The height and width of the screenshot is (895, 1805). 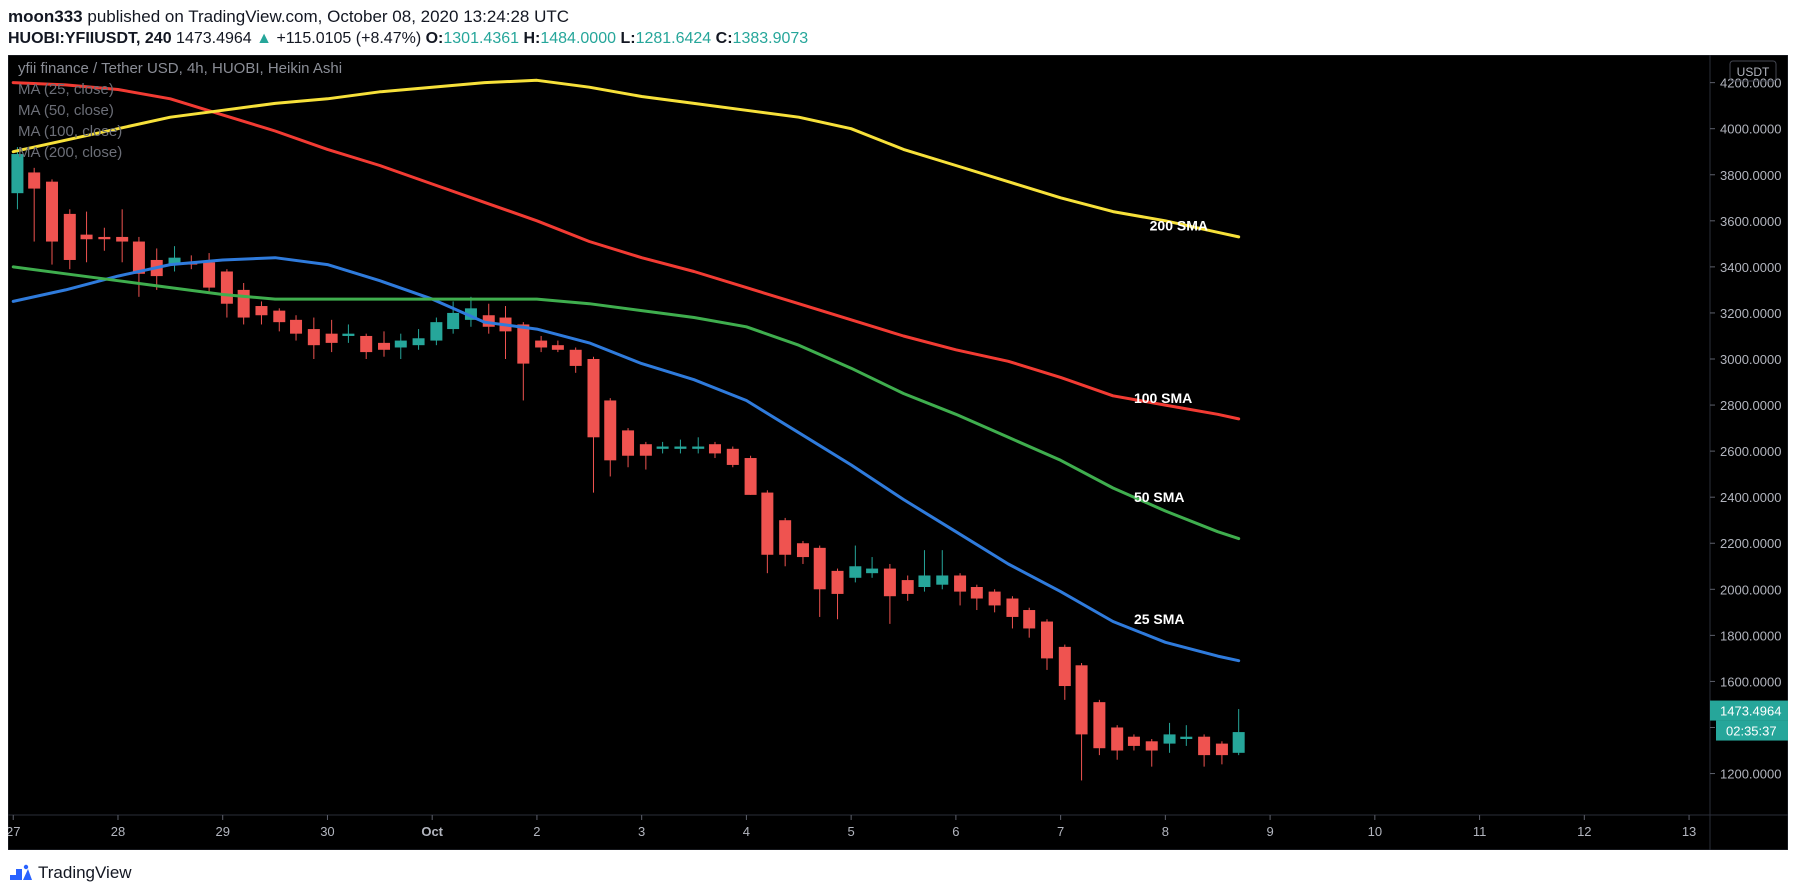 What do you see at coordinates (1750, 635) in the screenshot?
I see `y-tick-label: 1800.0000` at bounding box center [1750, 635].